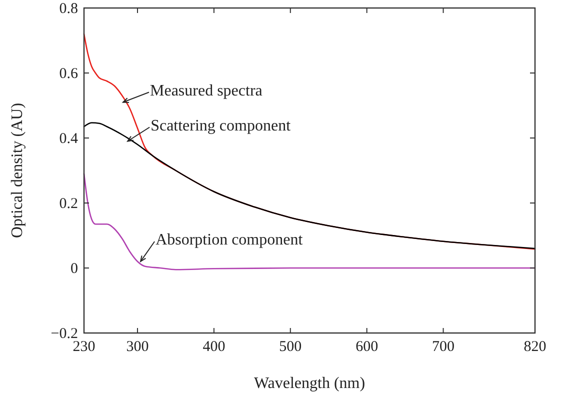 The width and height of the screenshot is (567, 400). Describe the element at coordinates (214, 347) in the screenshot. I see `x-tick-label: 400` at that location.